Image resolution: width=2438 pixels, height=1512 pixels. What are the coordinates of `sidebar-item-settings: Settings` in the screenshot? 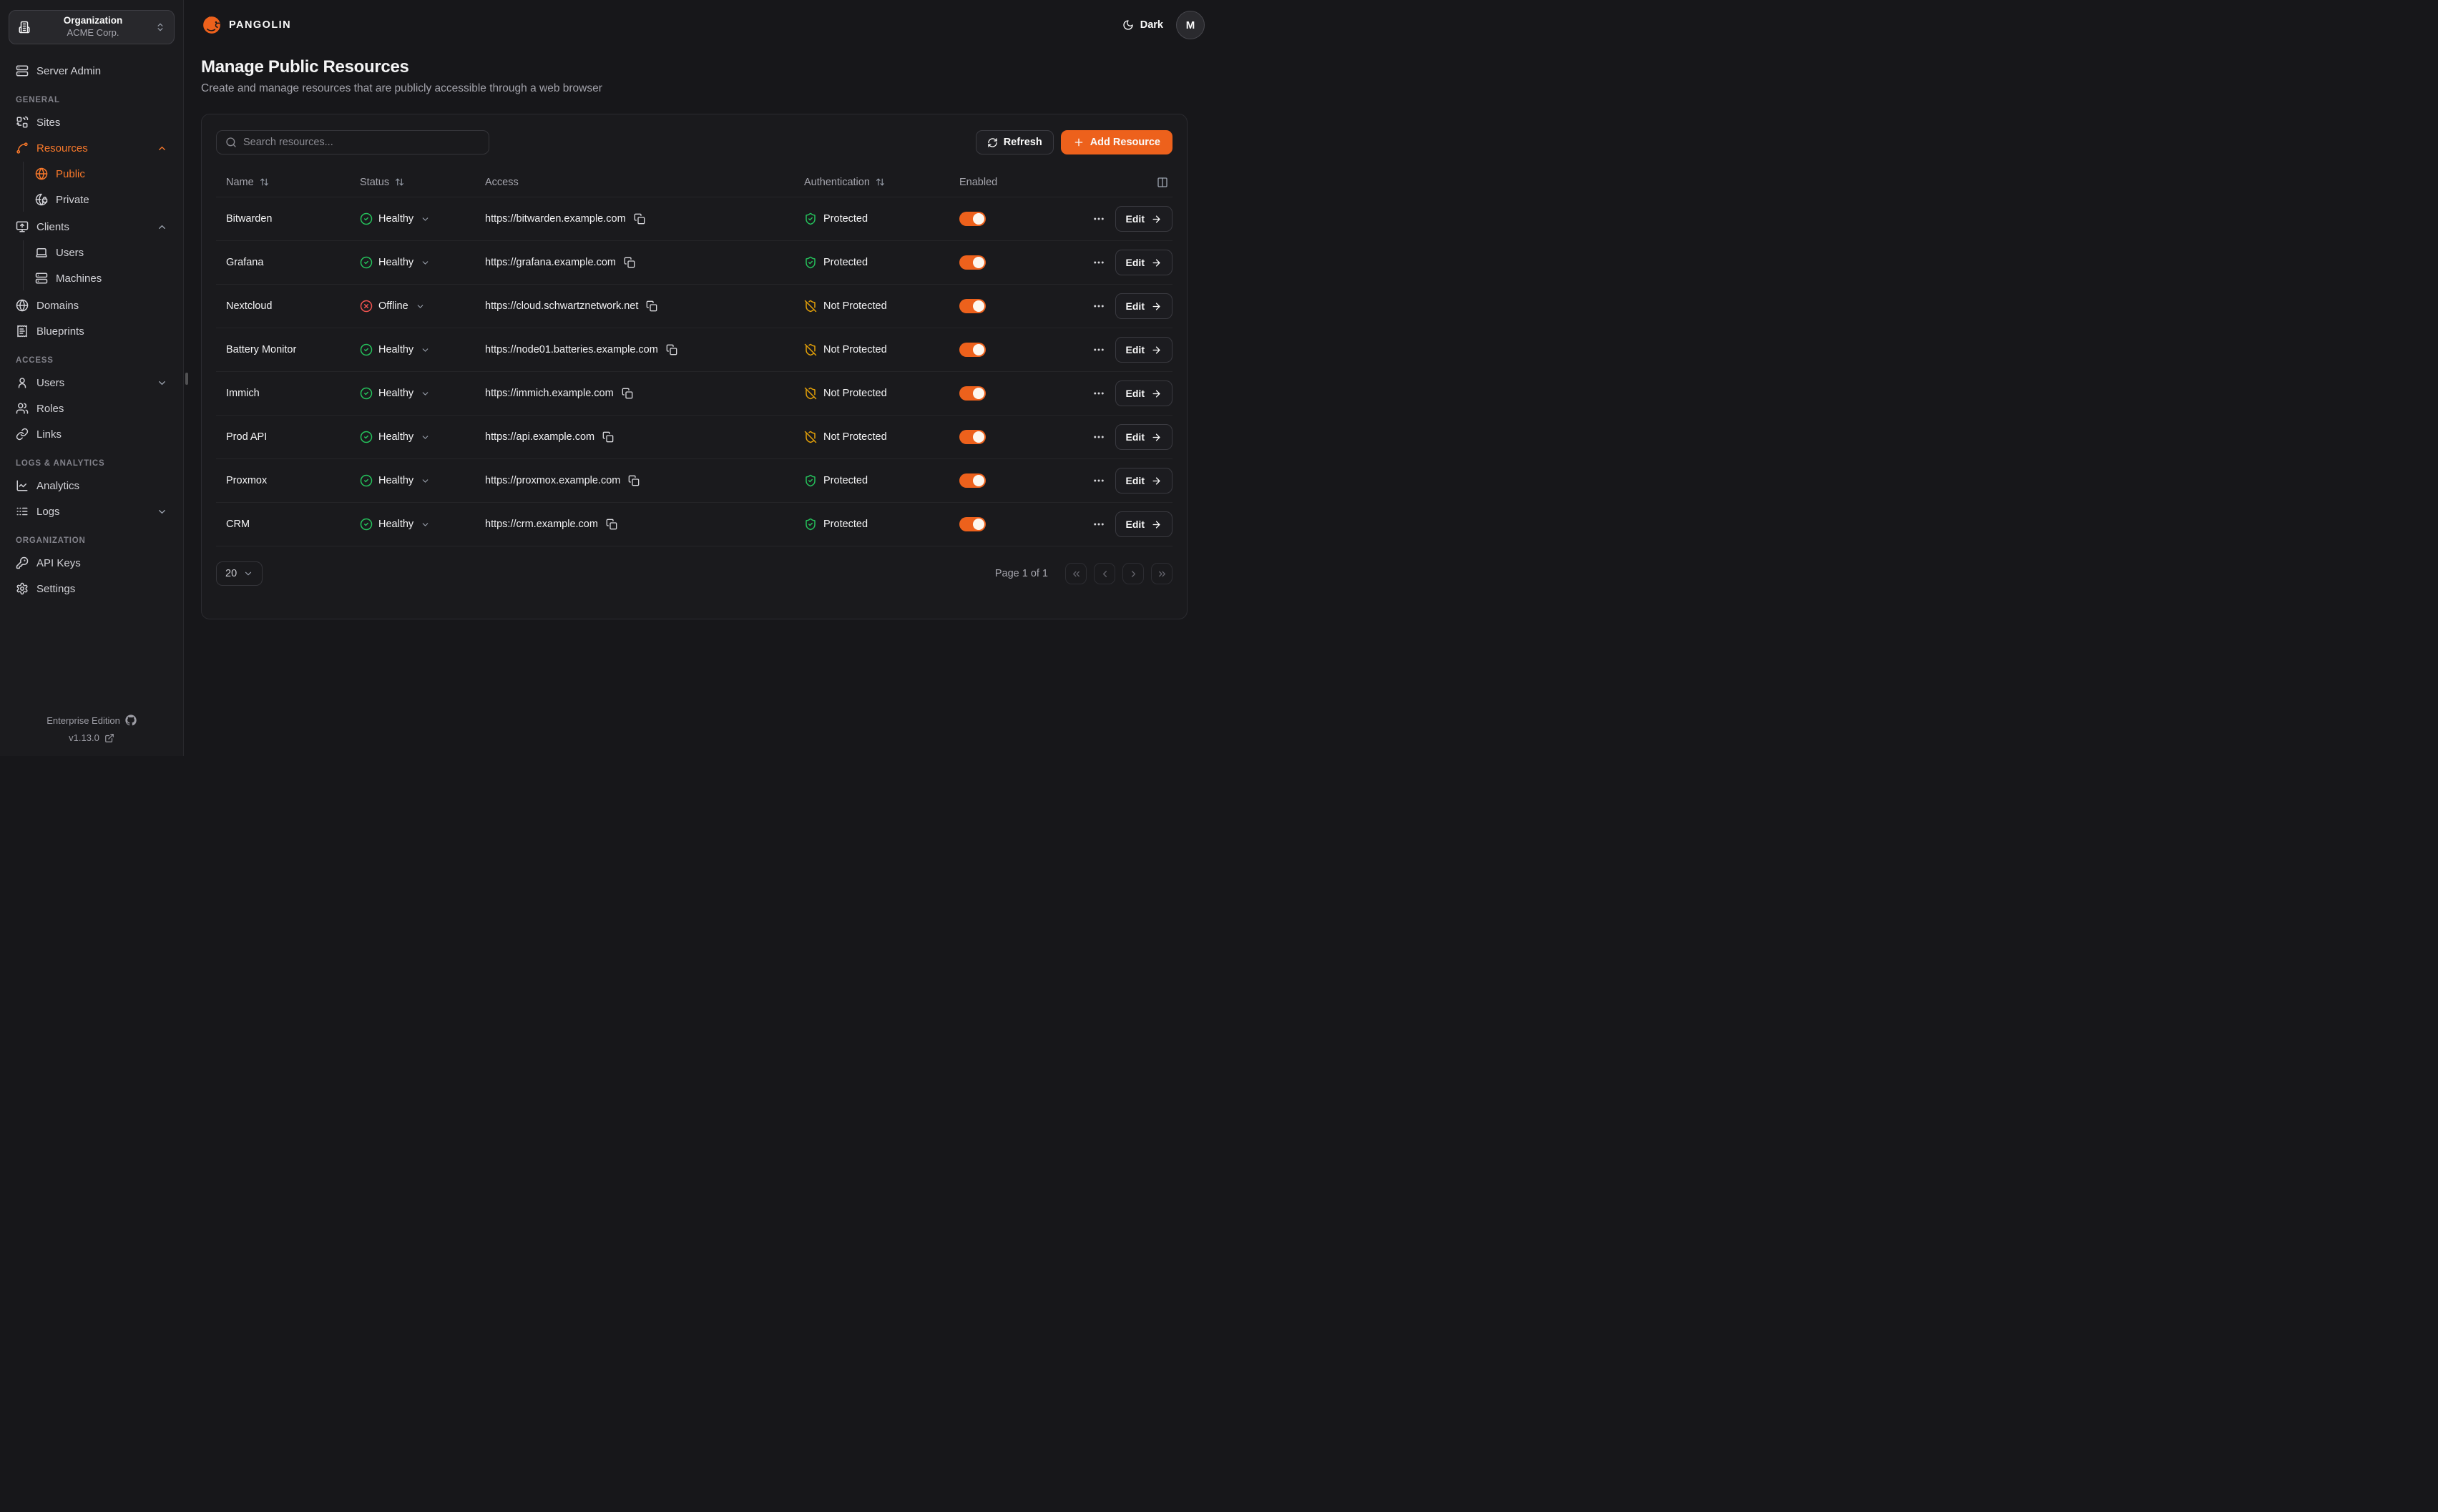 It's located at (92, 588).